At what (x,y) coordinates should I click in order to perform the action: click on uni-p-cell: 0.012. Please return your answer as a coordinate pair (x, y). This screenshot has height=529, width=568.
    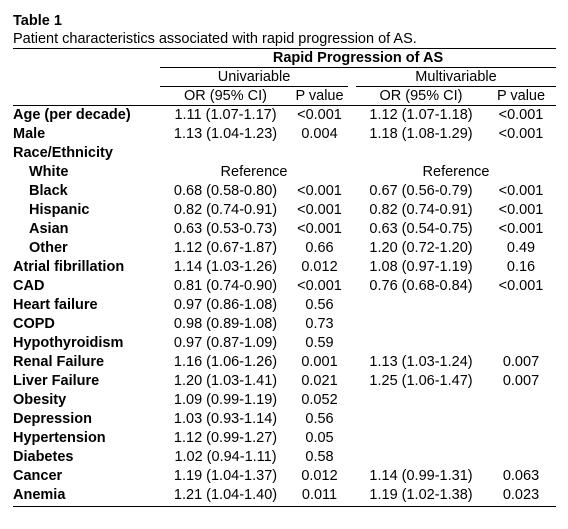
    Looking at the image, I should click on (319, 267).